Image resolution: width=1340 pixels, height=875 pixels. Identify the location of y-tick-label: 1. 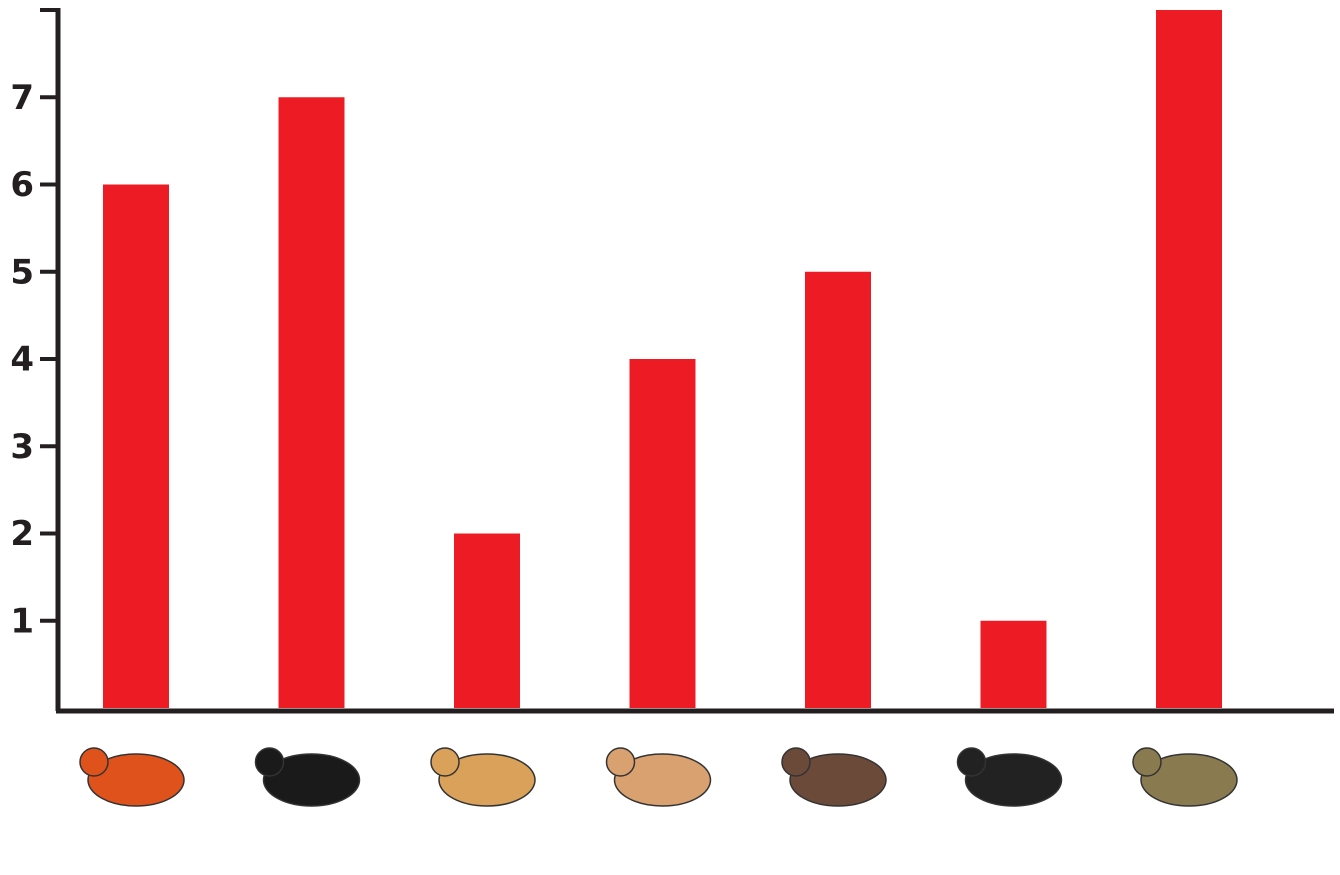
(22, 621).